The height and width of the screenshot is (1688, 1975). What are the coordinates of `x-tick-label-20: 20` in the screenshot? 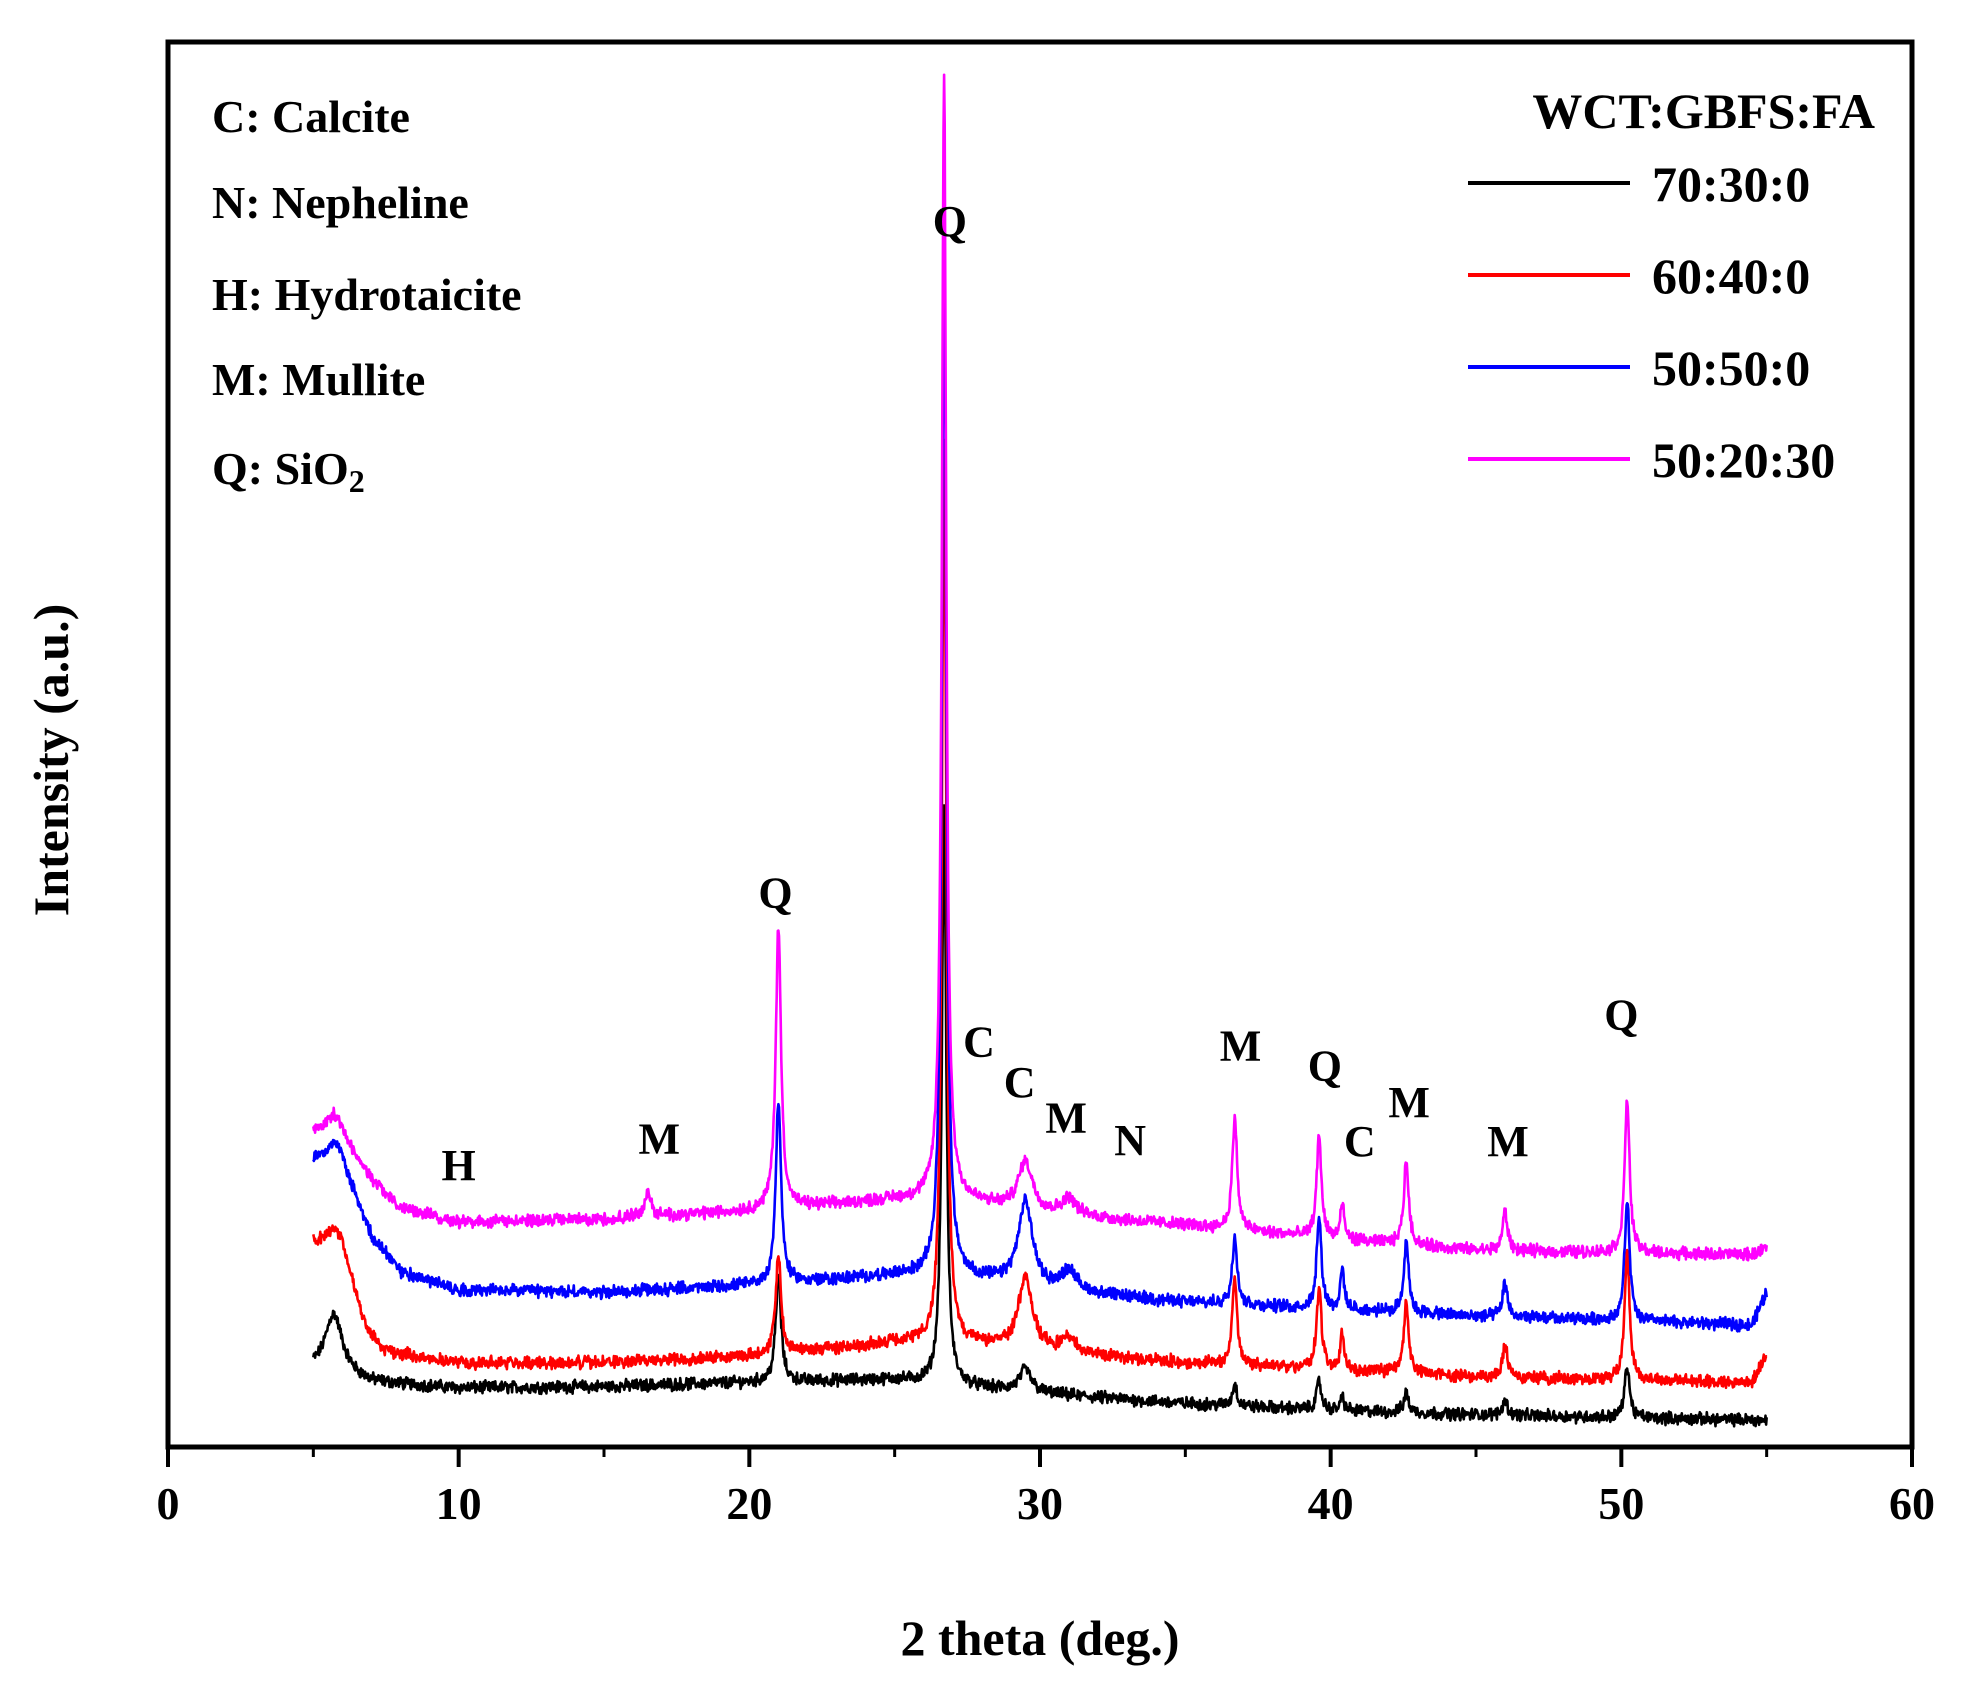 It's located at (749, 1503).